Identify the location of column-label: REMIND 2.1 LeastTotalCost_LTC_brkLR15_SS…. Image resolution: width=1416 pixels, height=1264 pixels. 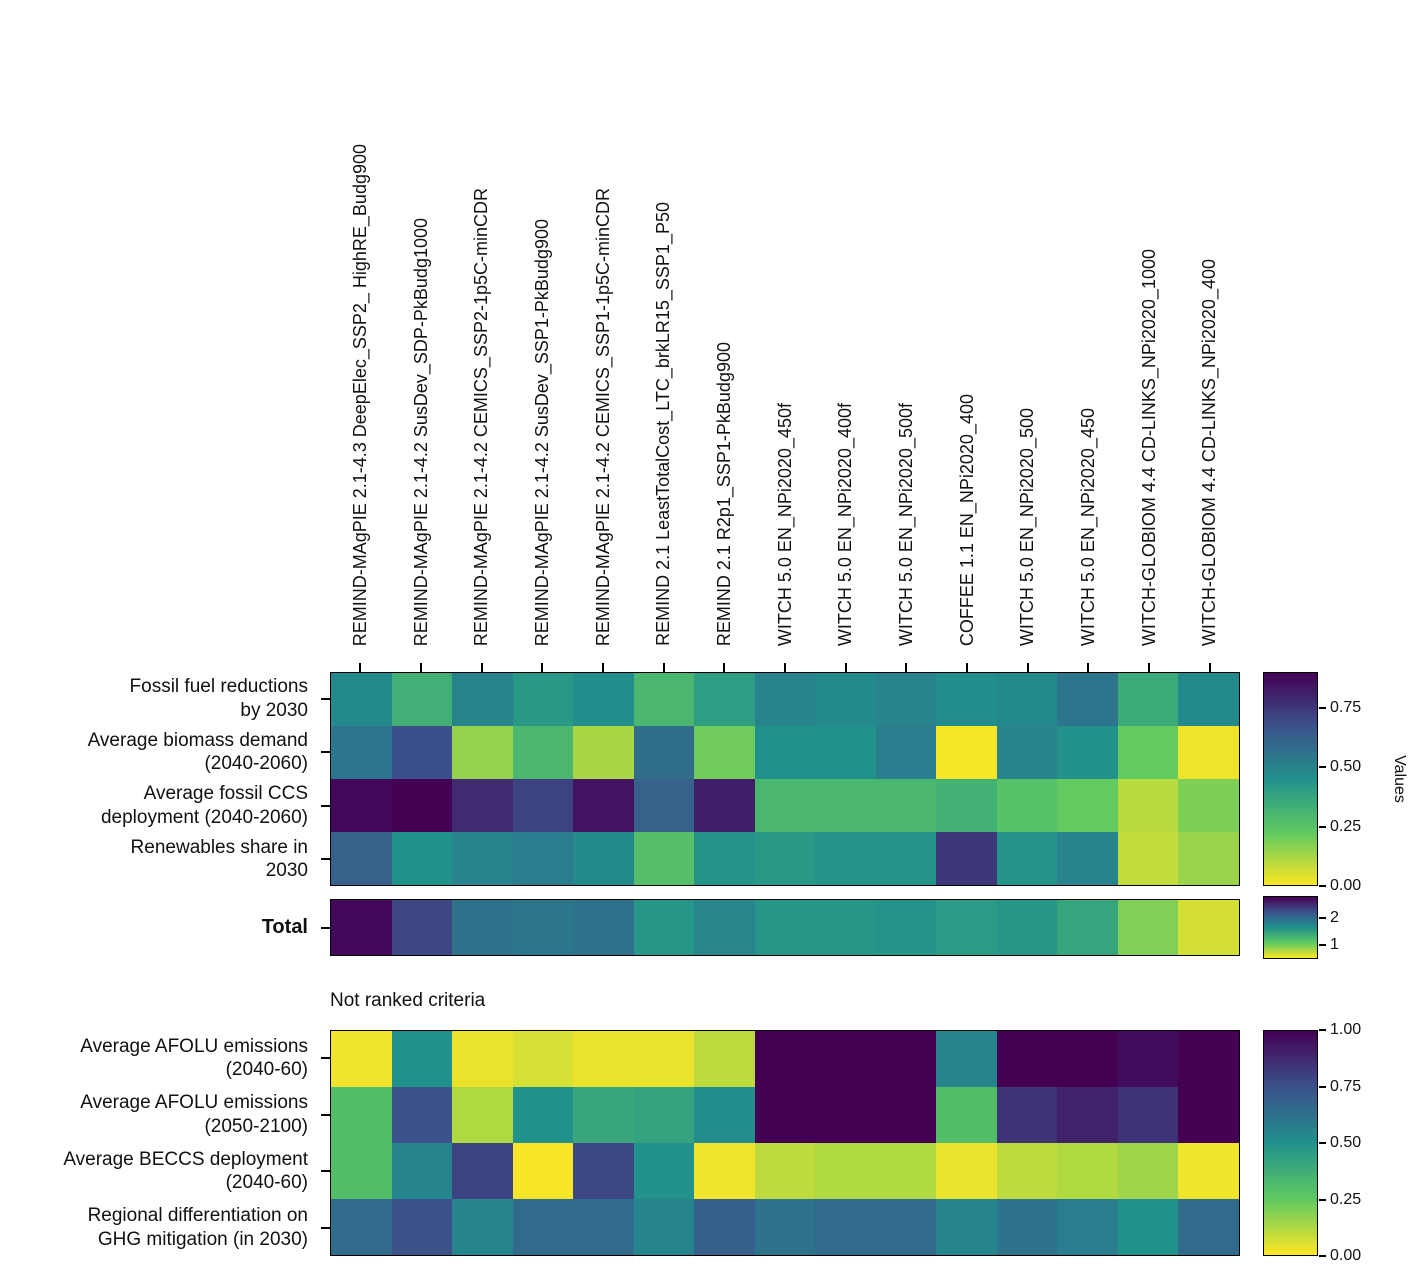
(663, 424).